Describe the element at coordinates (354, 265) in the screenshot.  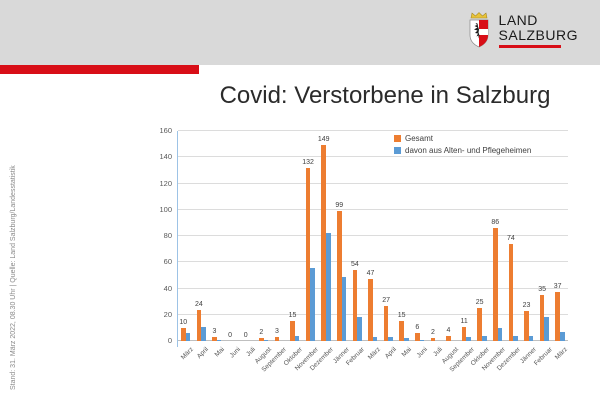
I see `data-label: 54` at that location.